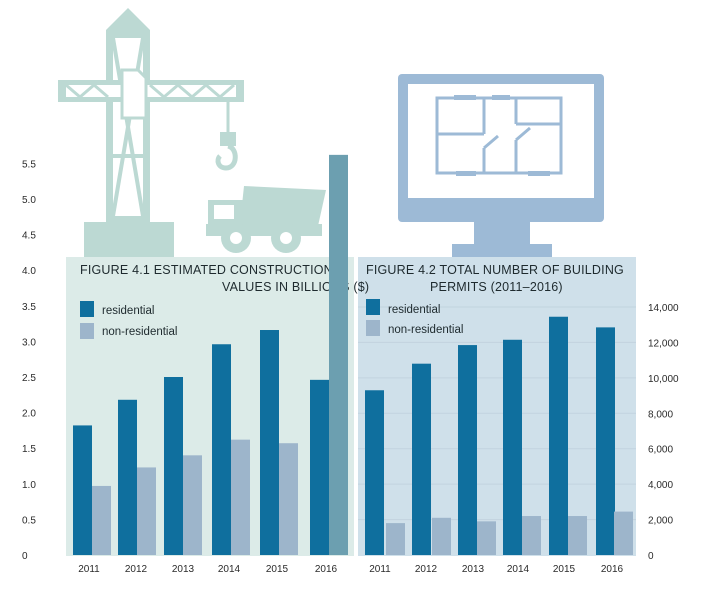 The width and height of the screenshot is (720, 593). Describe the element at coordinates (29, 307) in the screenshot. I see `y-tick-label-left: 3.5` at that location.